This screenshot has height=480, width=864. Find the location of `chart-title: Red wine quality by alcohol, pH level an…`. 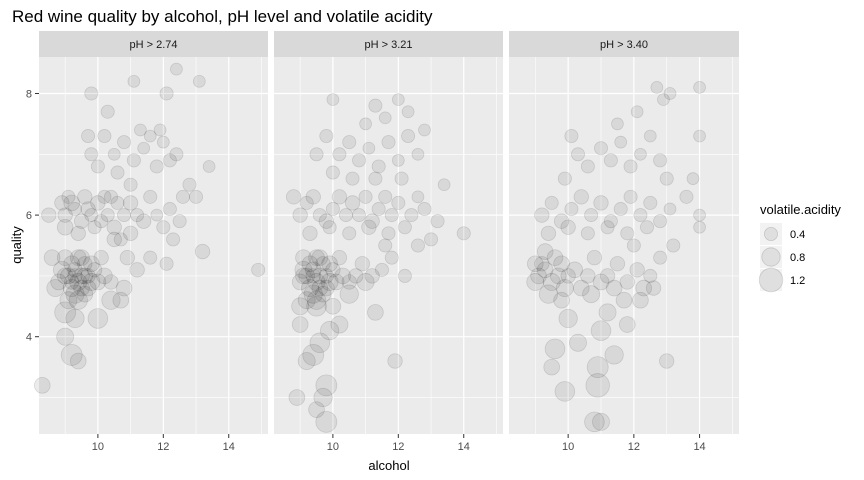

chart-title: Red wine quality by alcohol, pH level an… is located at coordinates (222, 16).